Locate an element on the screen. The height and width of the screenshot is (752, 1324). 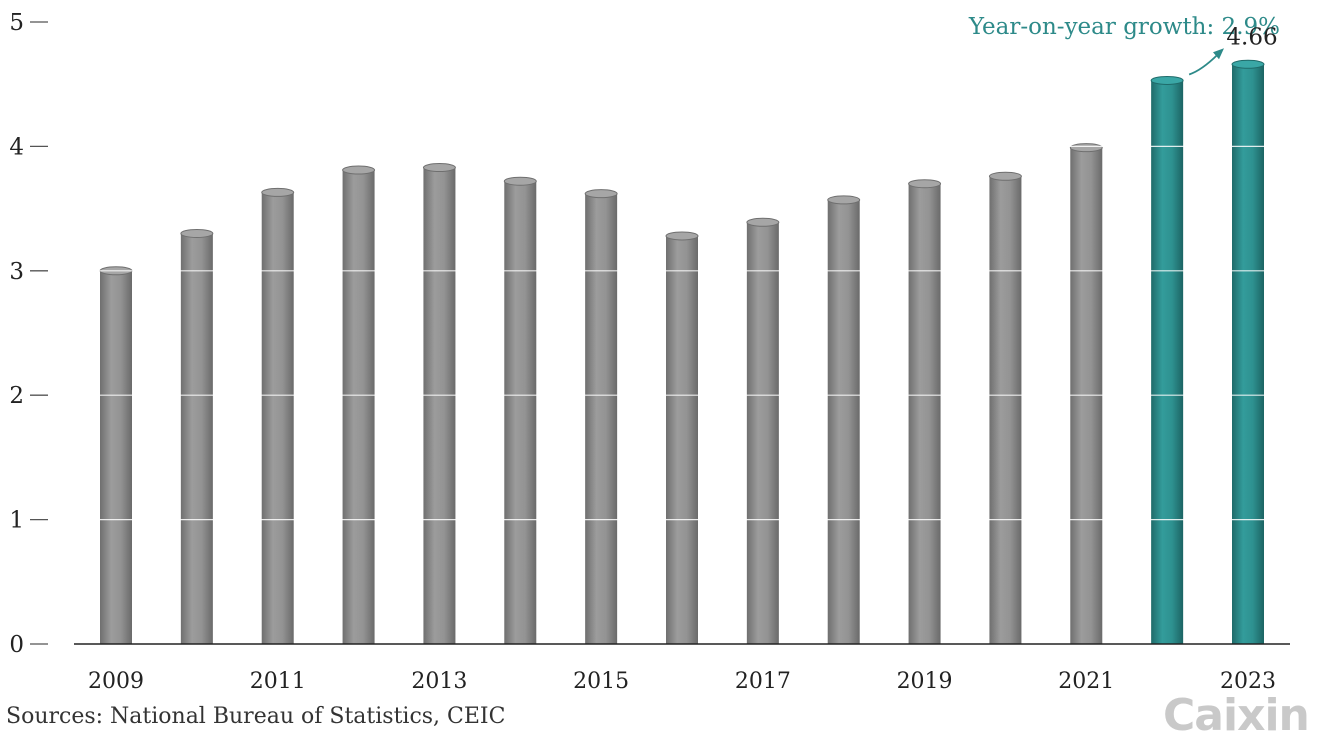
bar-cap-2011 is located at coordinates (278, 192).